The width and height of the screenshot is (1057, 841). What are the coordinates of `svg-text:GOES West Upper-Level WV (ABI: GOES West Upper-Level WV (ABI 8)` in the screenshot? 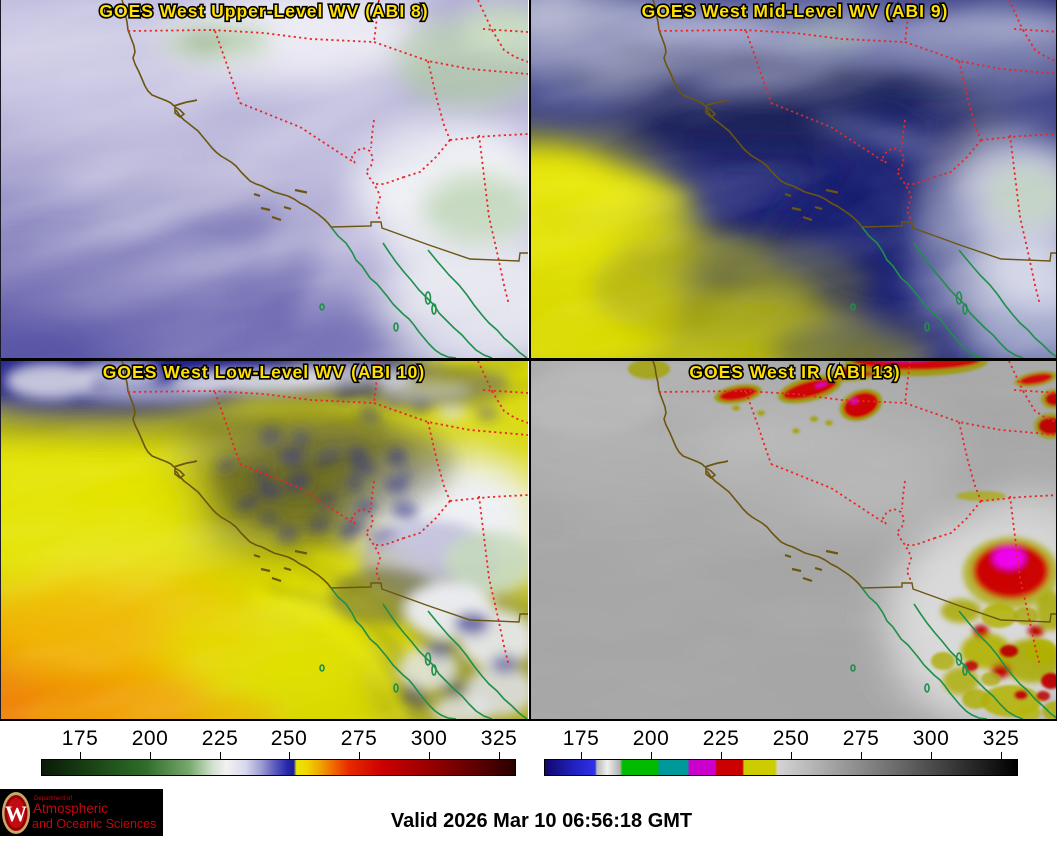 It's located at (263, 11).